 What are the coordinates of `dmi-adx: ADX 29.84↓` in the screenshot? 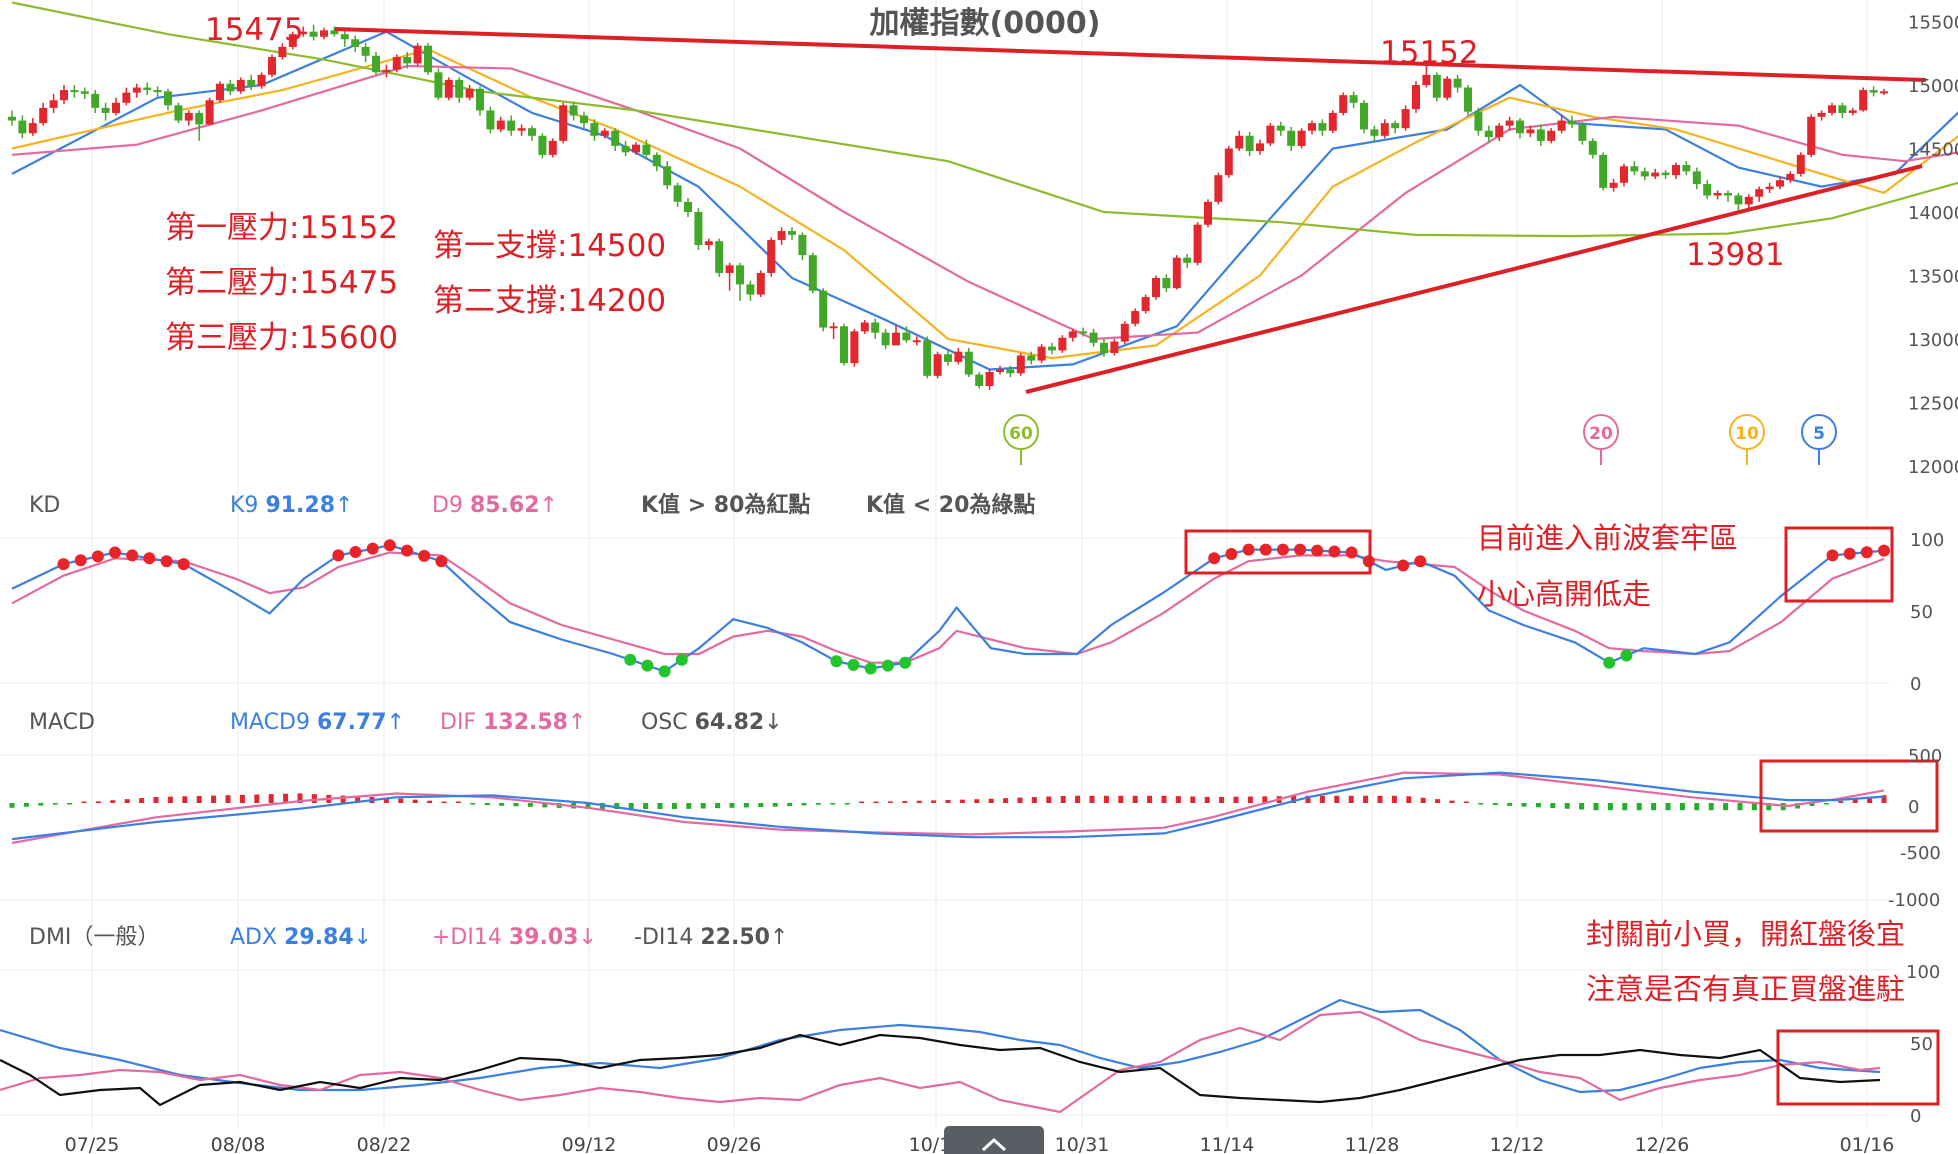 It's located at (301, 937).